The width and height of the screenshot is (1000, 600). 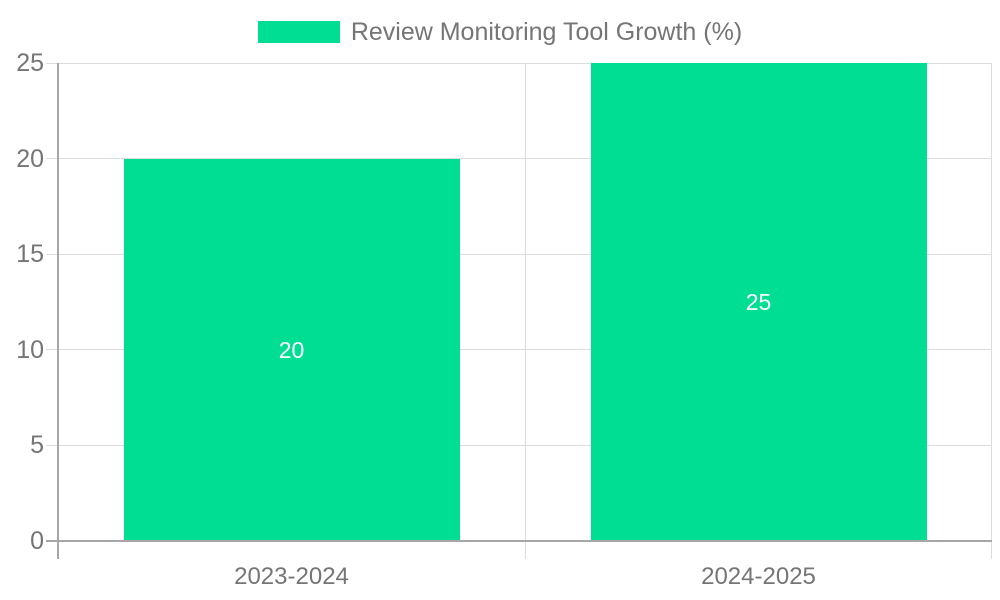 I want to click on bar-value-label: 20, so click(x=291, y=349).